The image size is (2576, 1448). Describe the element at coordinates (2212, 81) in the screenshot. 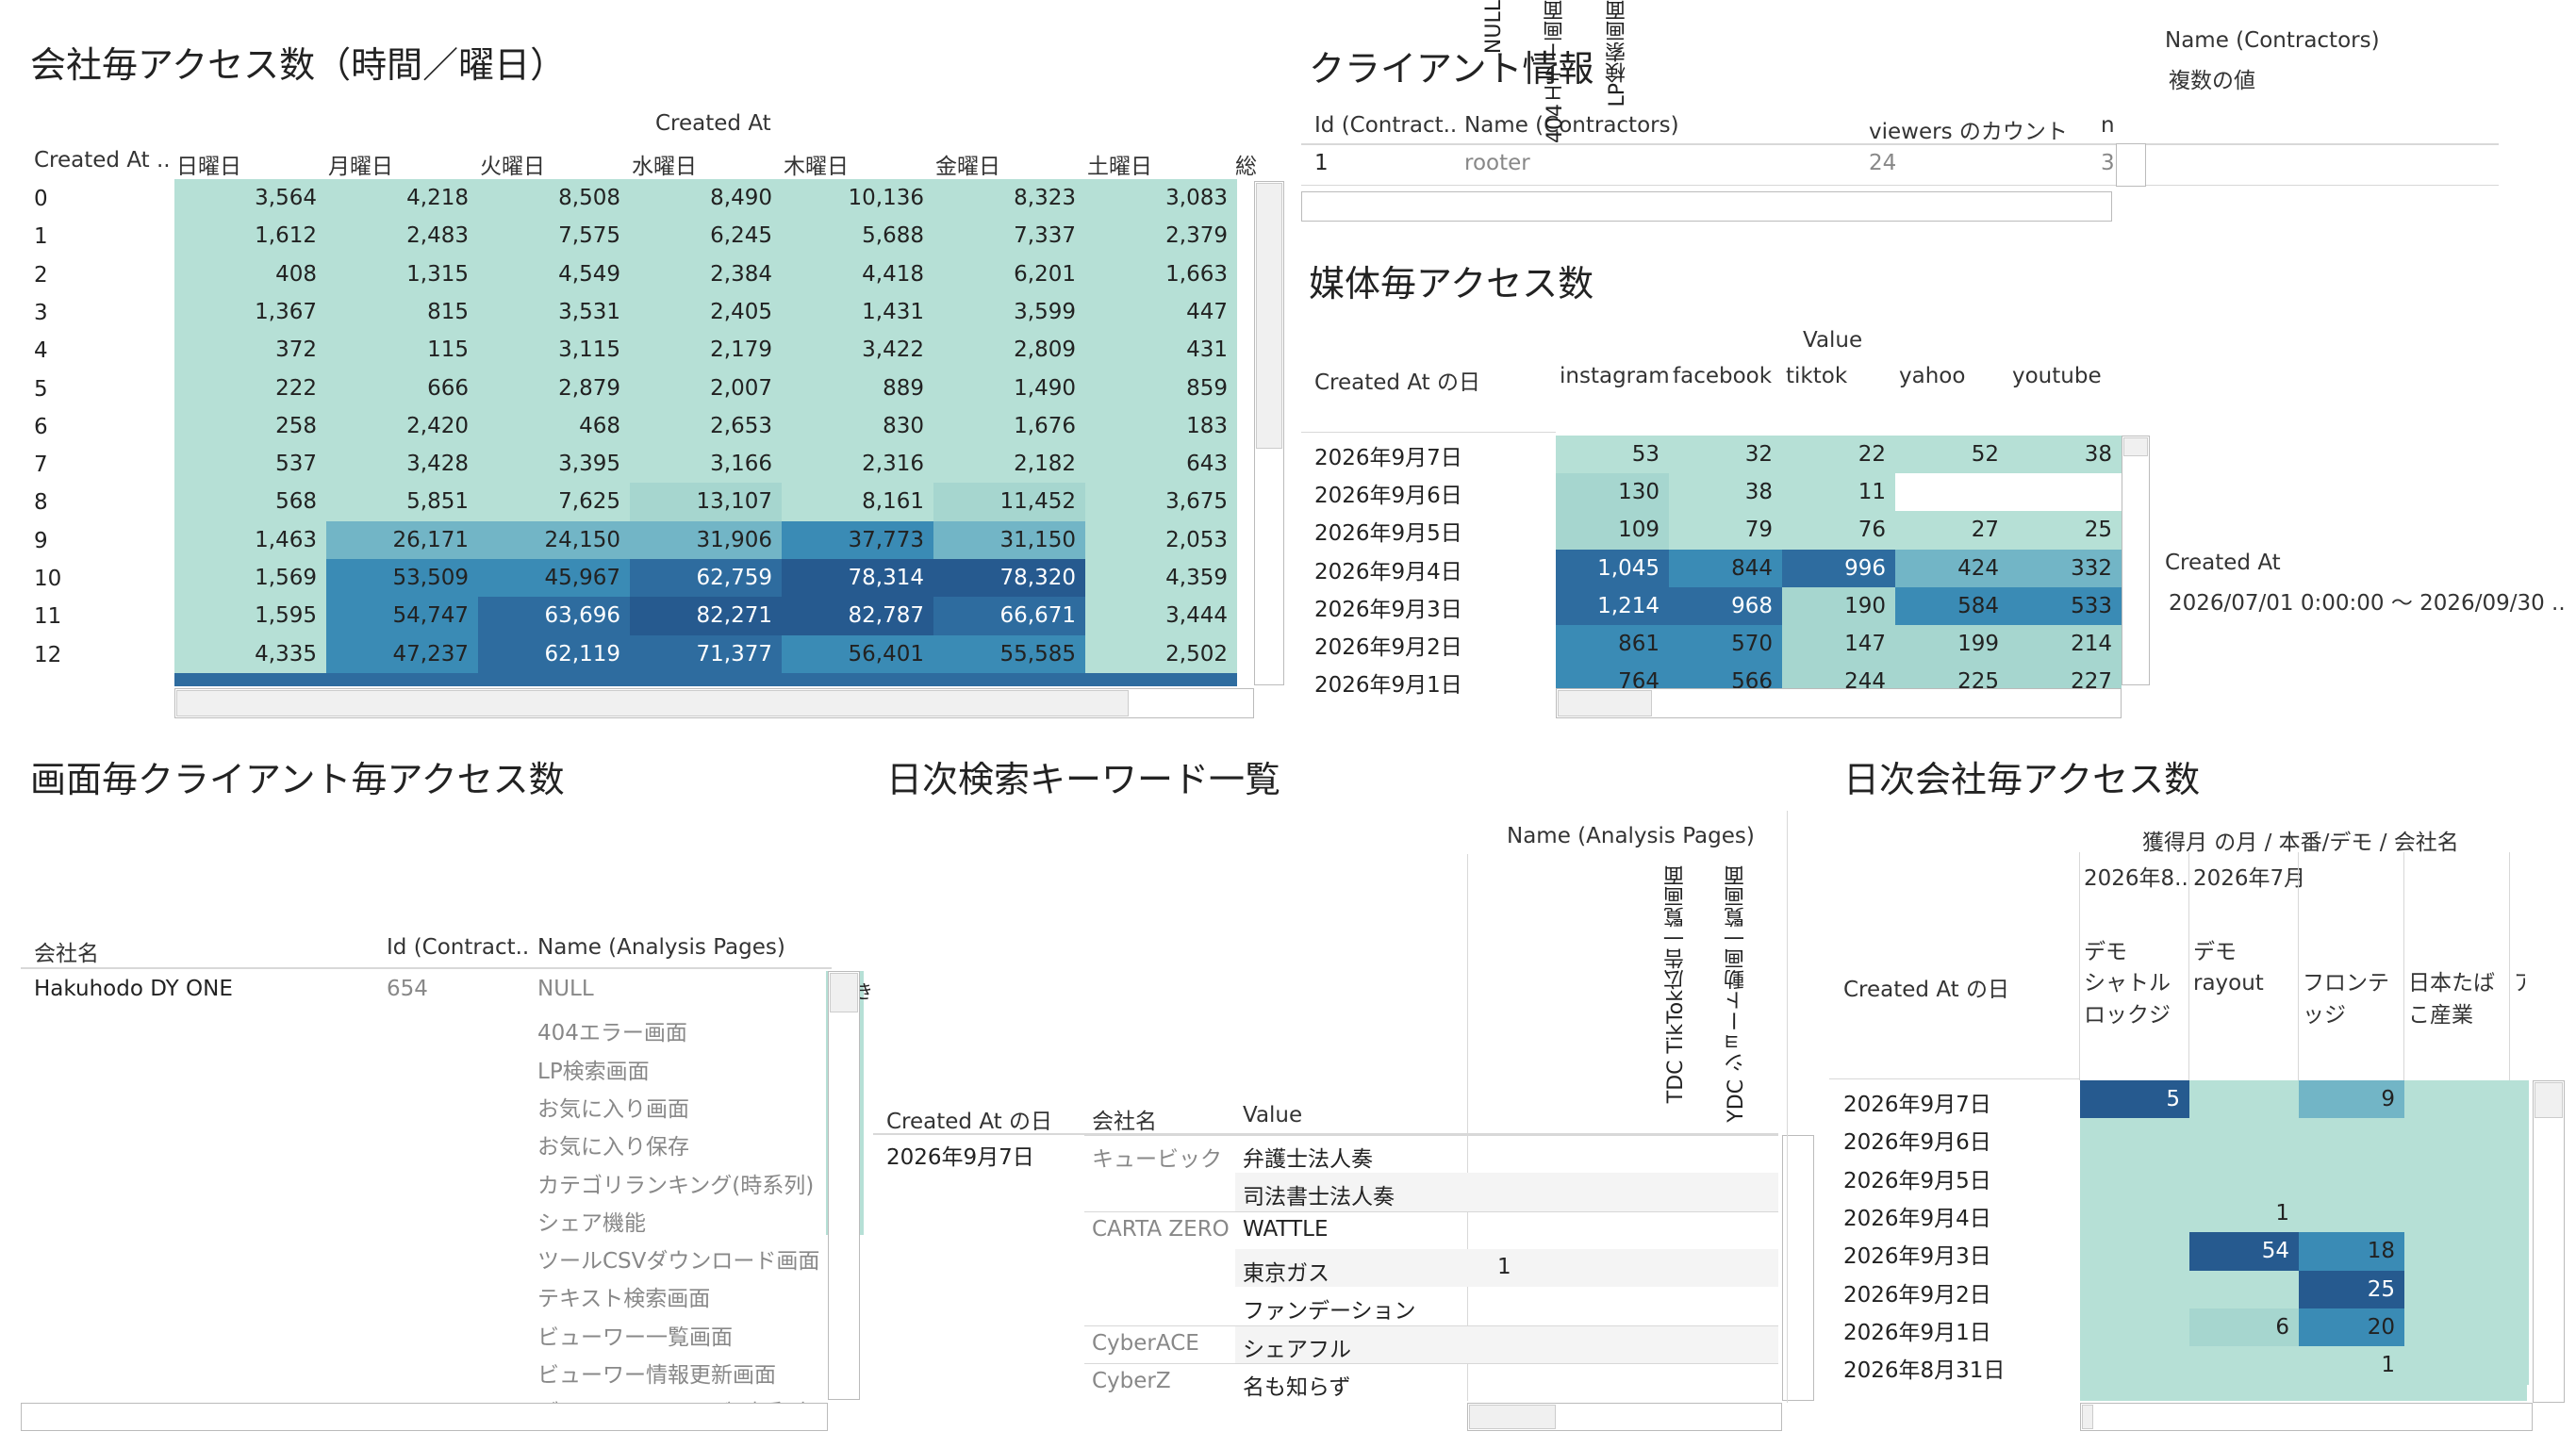

I see `filter-name-value: 複数の値` at that location.